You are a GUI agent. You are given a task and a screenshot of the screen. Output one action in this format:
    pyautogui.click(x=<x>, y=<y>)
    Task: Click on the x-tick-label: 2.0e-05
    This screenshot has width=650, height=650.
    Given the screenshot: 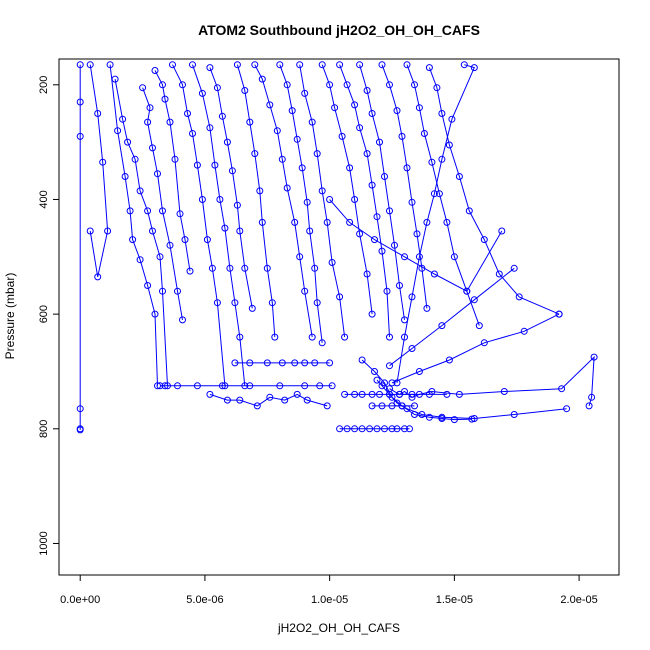 What is the action you would take?
    pyautogui.click(x=578, y=600)
    